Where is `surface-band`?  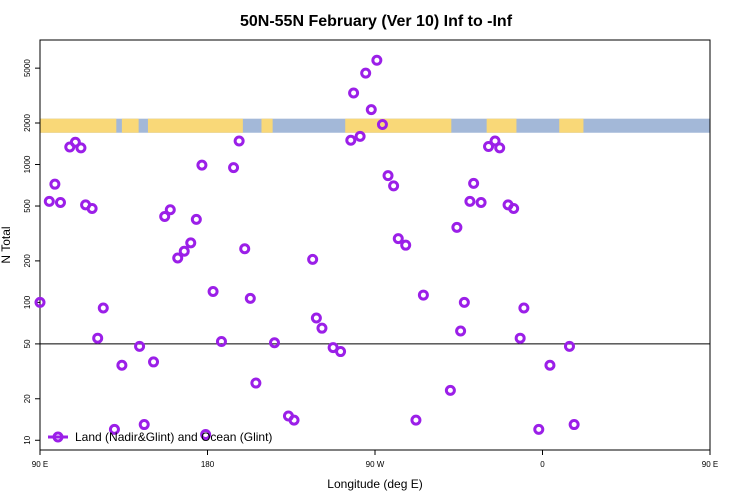 surface-band is located at coordinates (375, 125).